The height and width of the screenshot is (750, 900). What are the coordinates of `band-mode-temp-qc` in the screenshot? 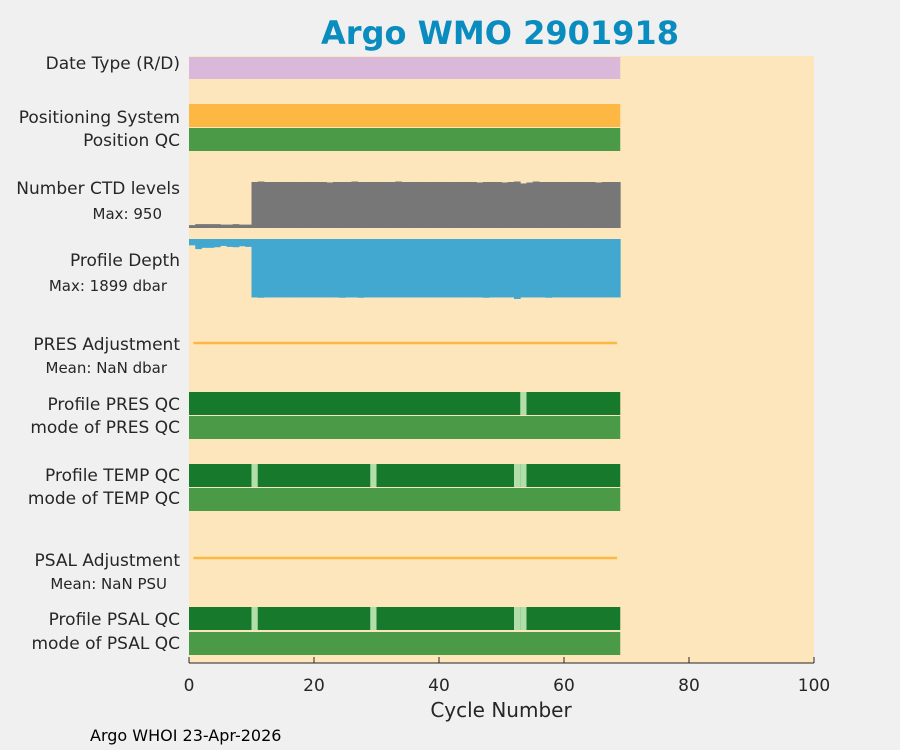 It's located at (405, 499).